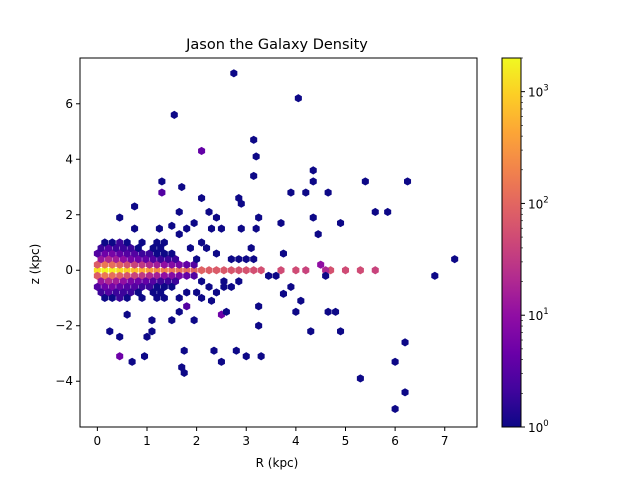 The width and height of the screenshot is (640, 480). I want to click on x-tick-label: 0, so click(98, 441).